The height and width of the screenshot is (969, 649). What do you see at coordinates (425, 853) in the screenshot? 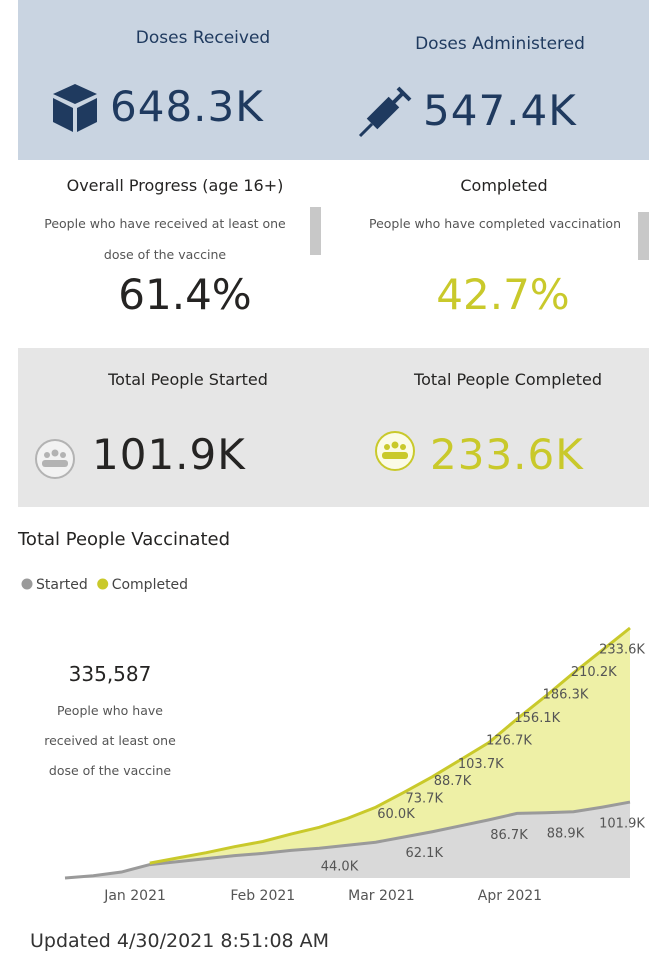
I see `data-label: 62.1K` at bounding box center [425, 853].